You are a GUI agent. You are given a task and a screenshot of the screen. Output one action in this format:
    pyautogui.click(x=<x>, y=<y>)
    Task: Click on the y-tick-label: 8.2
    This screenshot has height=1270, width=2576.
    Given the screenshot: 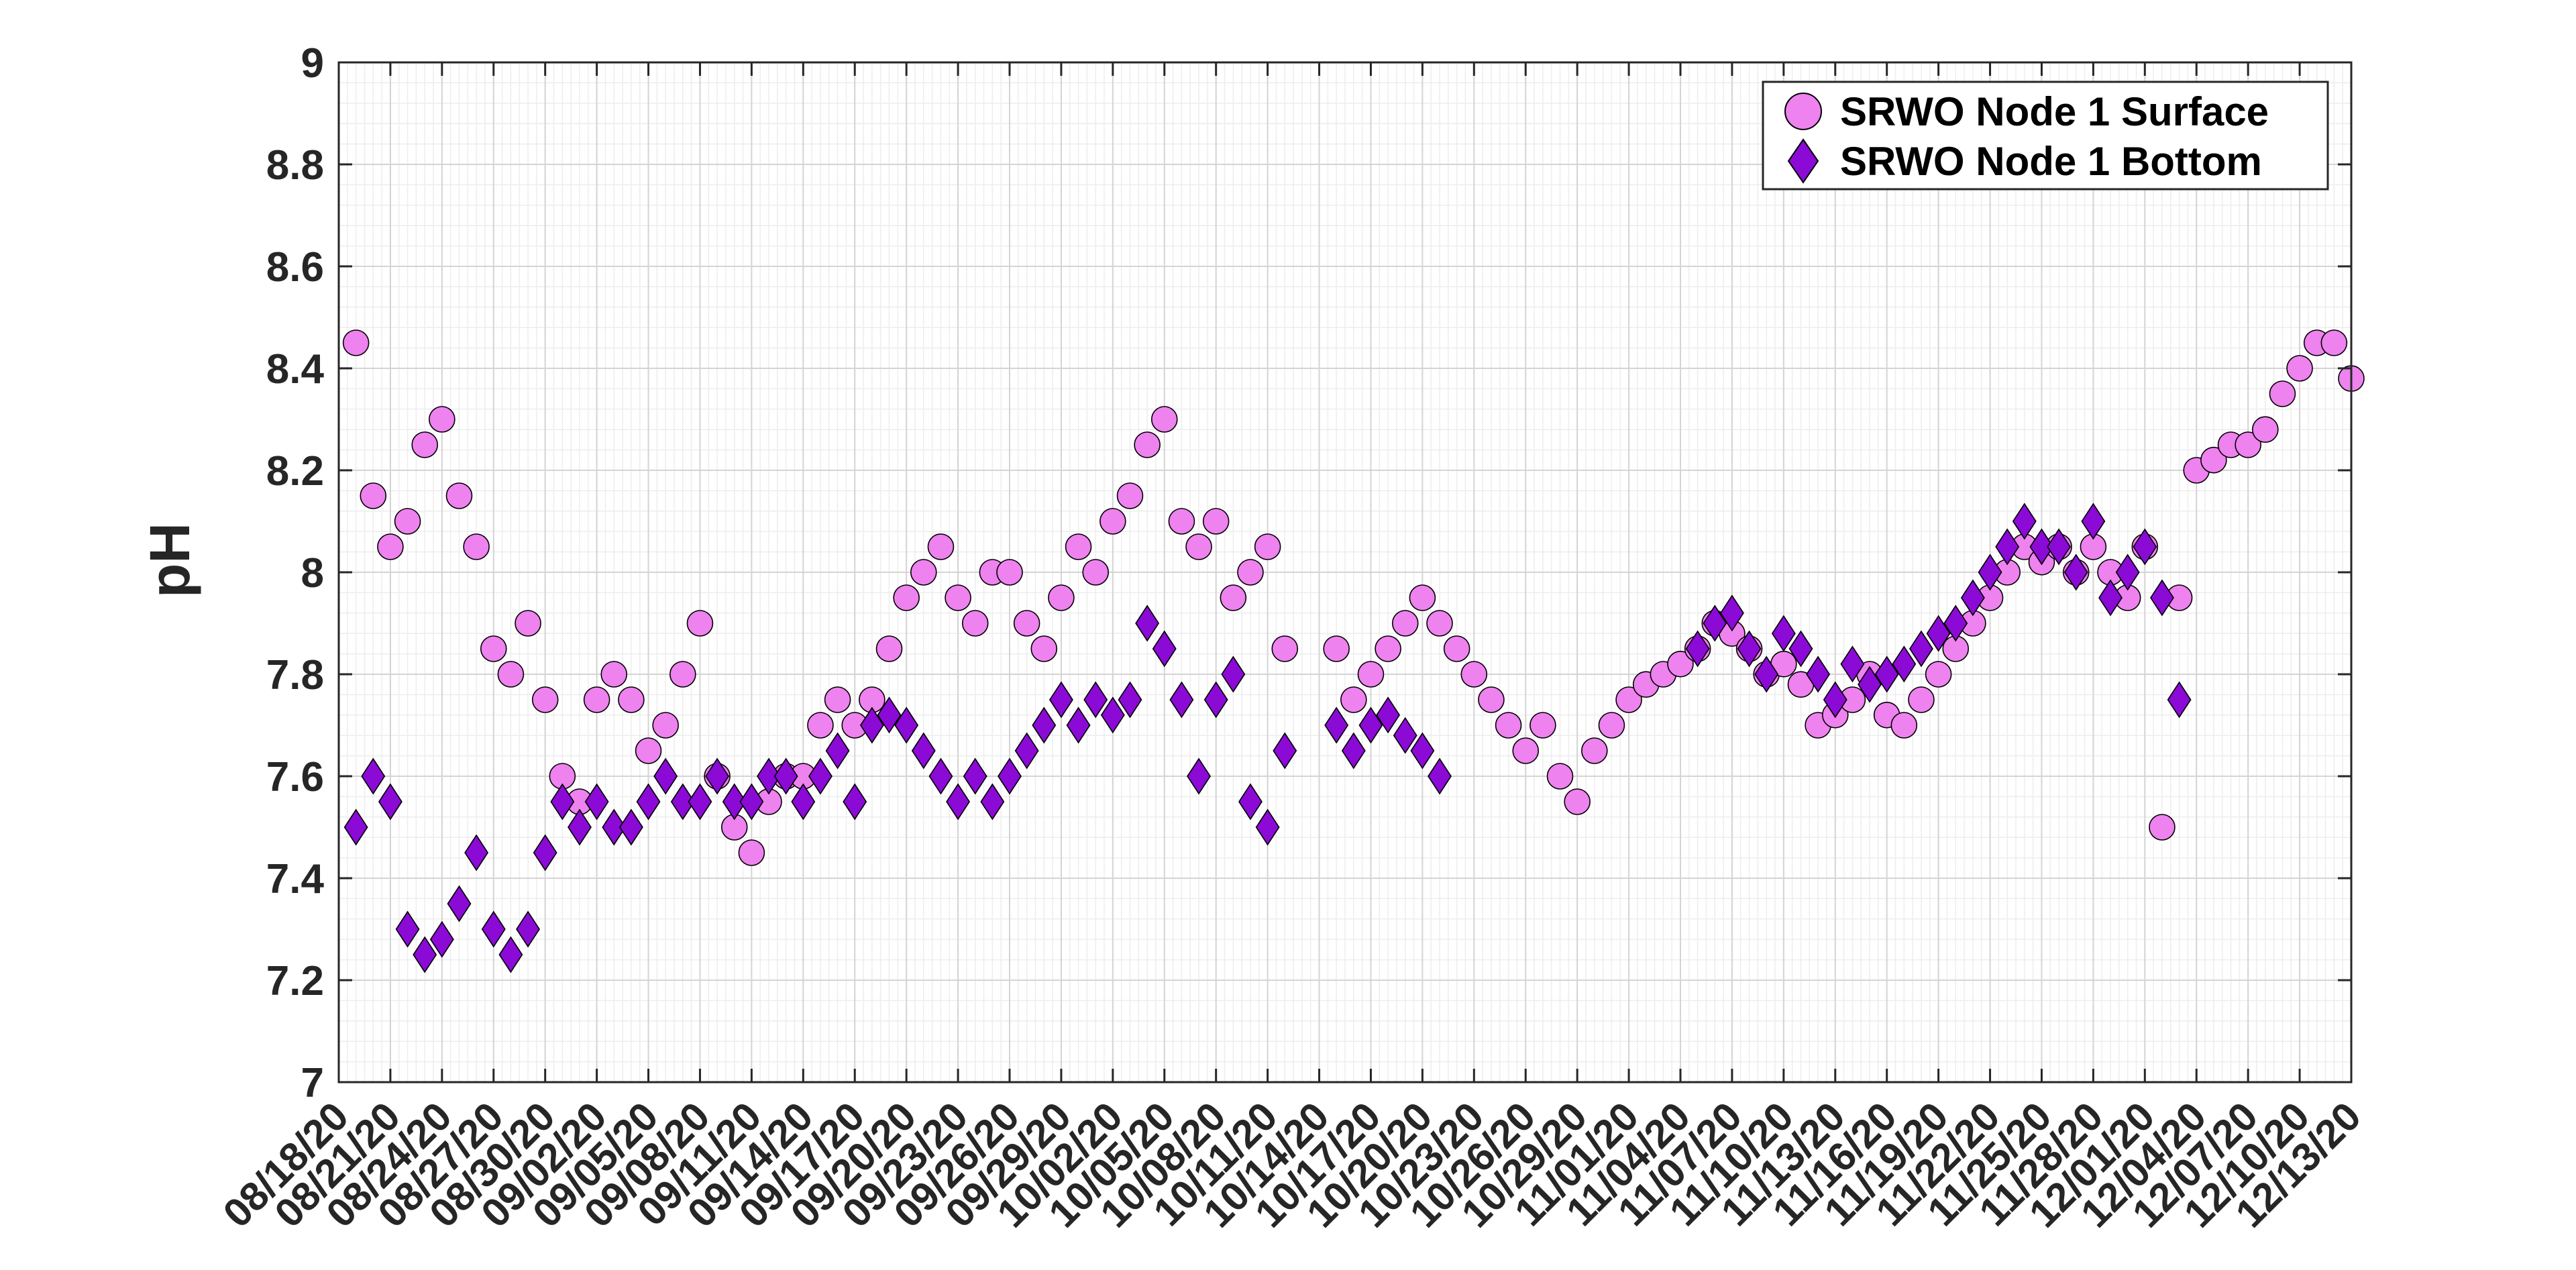 What is the action you would take?
    pyautogui.click(x=295, y=471)
    